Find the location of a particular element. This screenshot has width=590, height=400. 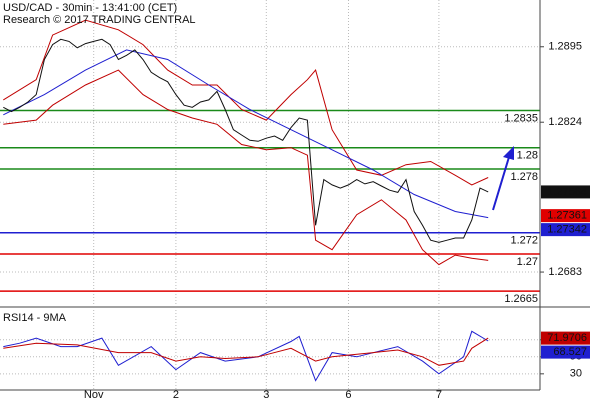

value-flag-label: 1.27361 is located at coordinates (567, 216).